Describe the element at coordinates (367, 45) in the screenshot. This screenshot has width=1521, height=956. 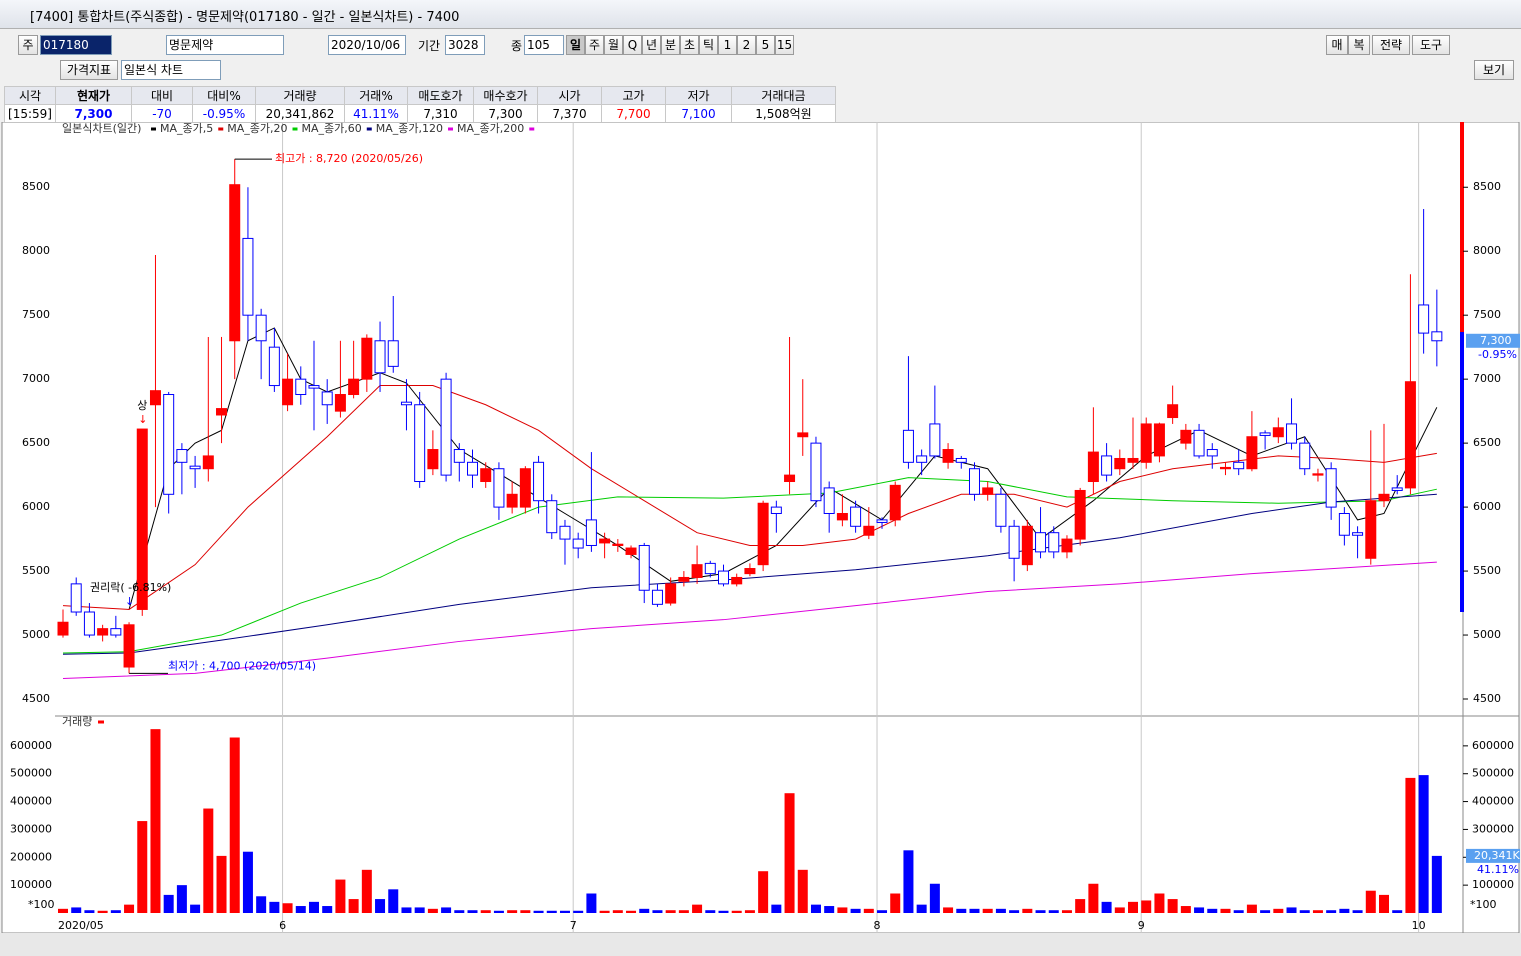
I see `date-input: 2020/10/06` at that location.